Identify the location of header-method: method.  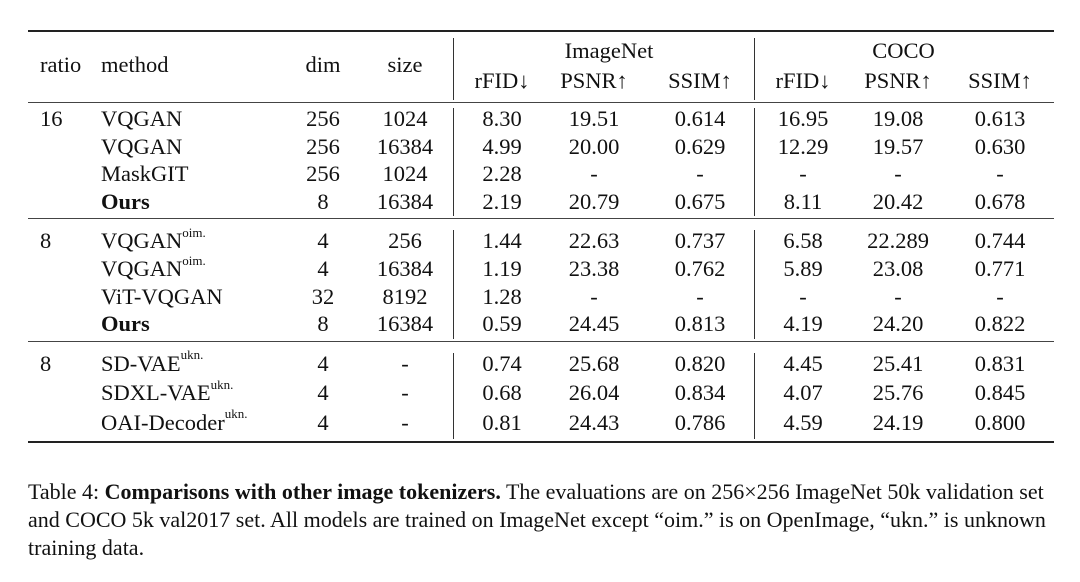
(135, 64).